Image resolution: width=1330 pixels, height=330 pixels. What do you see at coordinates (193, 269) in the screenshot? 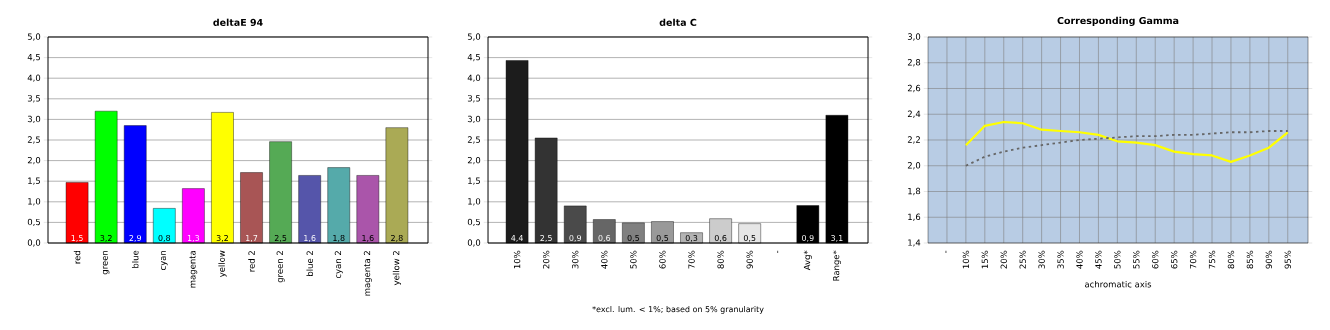
I see `x-tick-label: magenta` at bounding box center [193, 269].